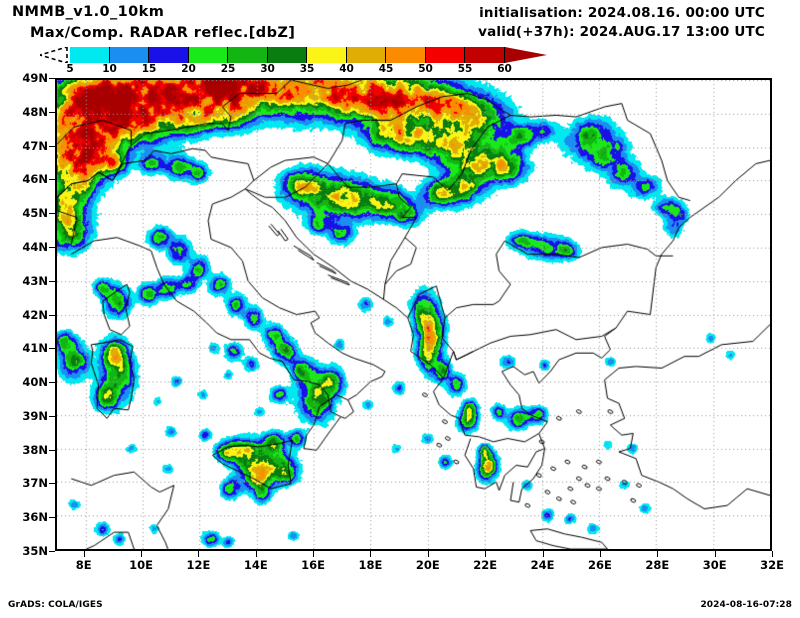 This screenshot has width=800, height=618. What do you see at coordinates (35, 179) in the screenshot?
I see `y-axis-tick-46N: 46N` at bounding box center [35, 179].